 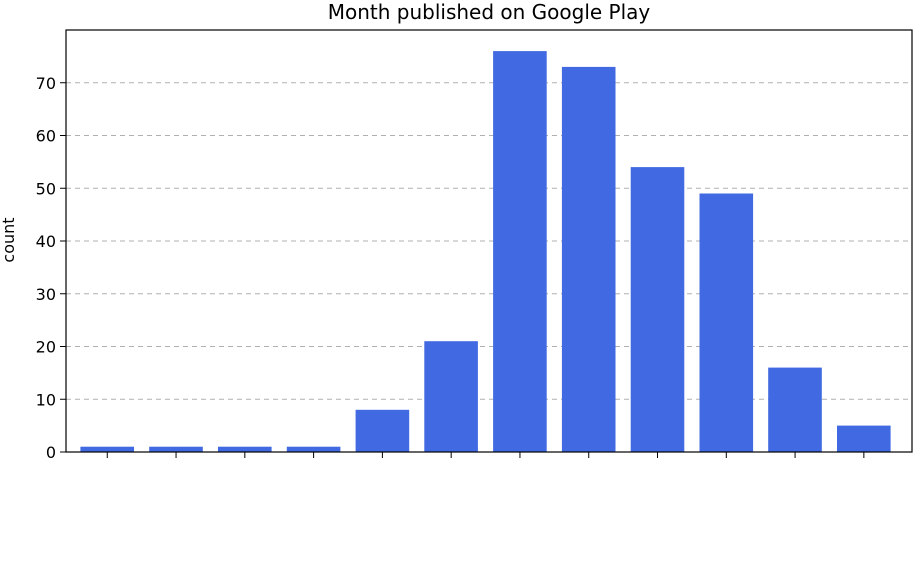 What do you see at coordinates (46, 241) in the screenshot?
I see `y-tick-label-40: 40` at bounding box center [46, 241].